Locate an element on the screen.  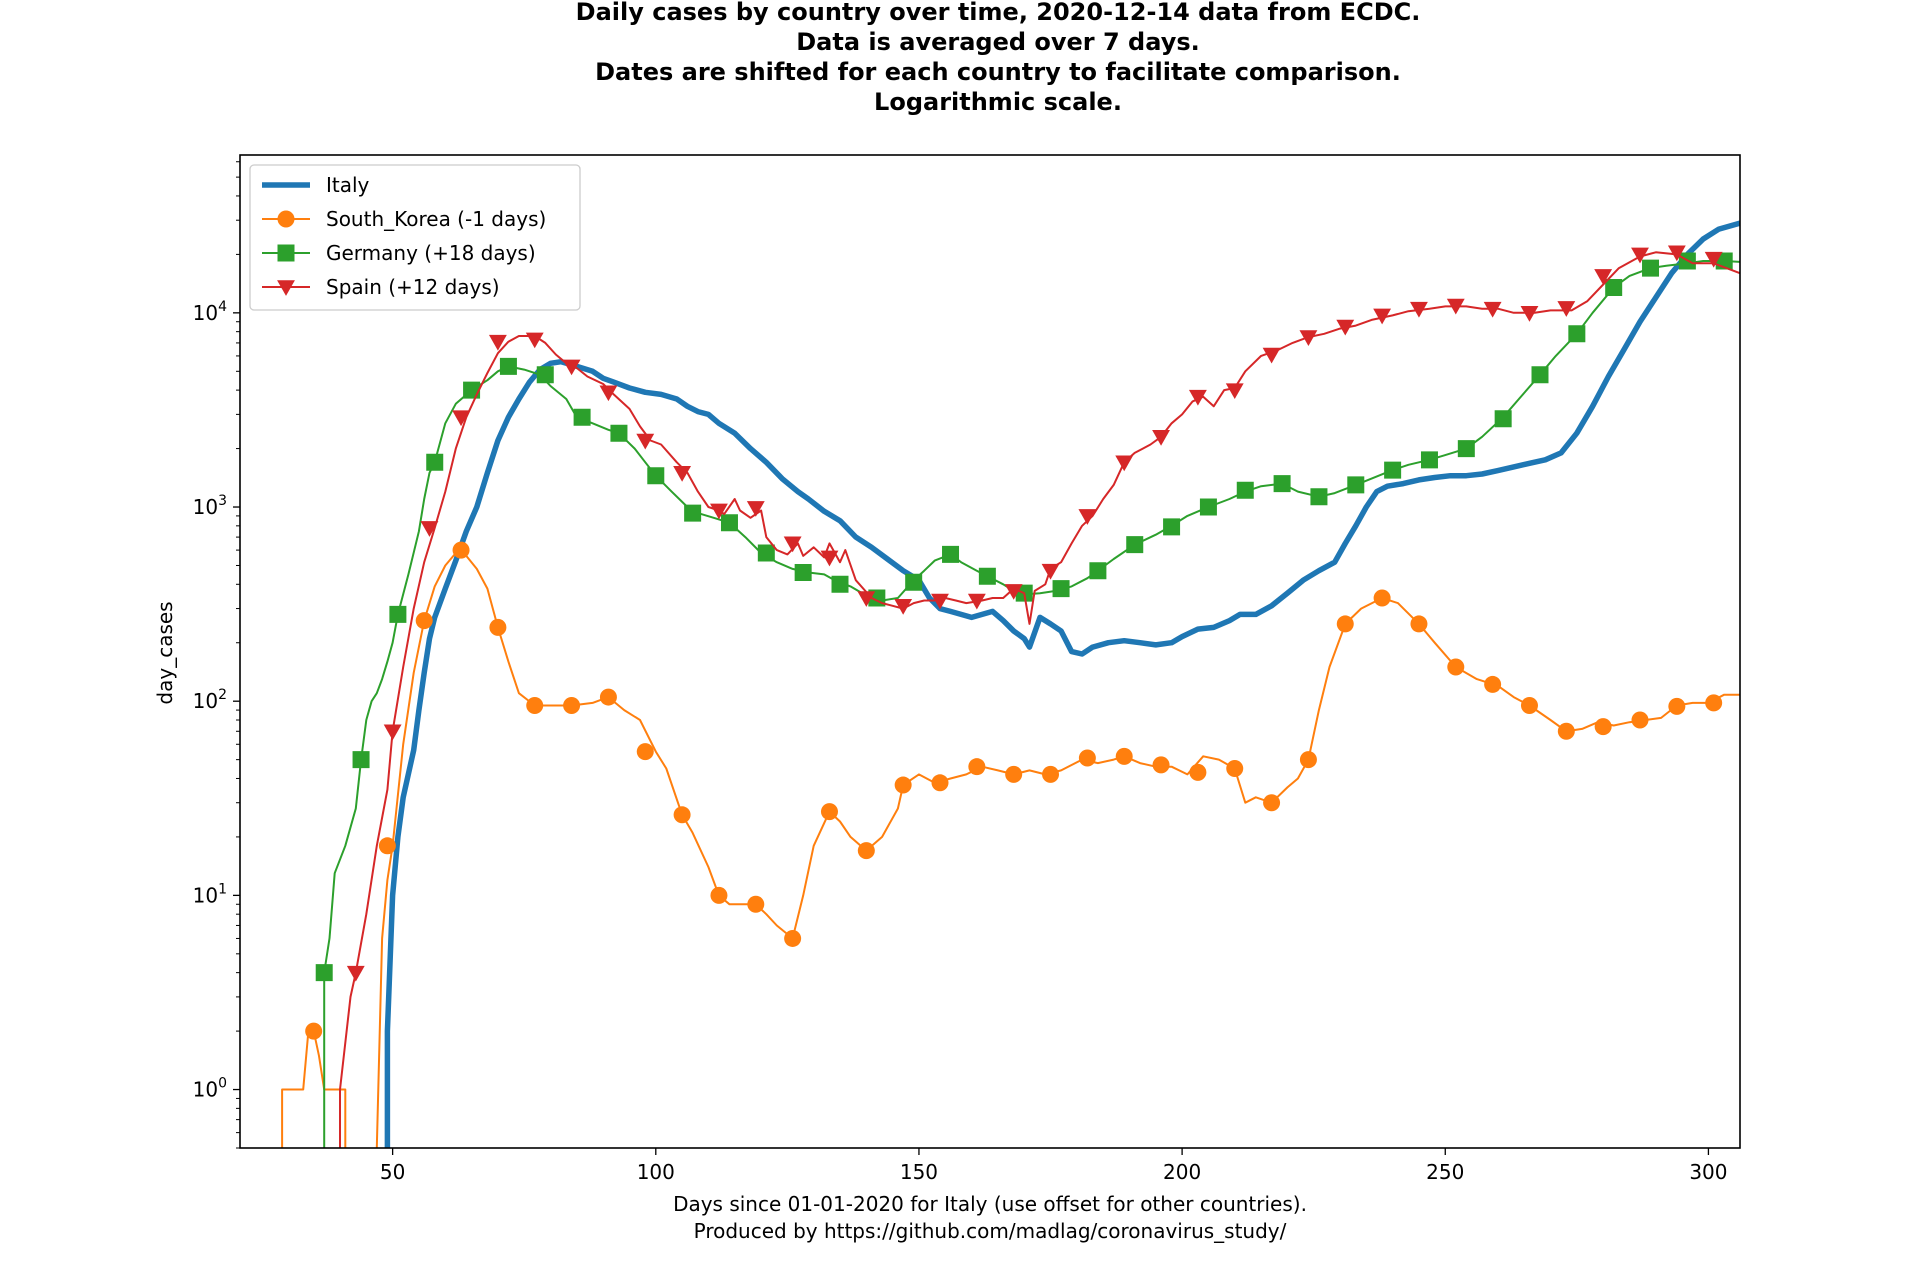
legend-marker-spain is located at coordinates (286, 288).